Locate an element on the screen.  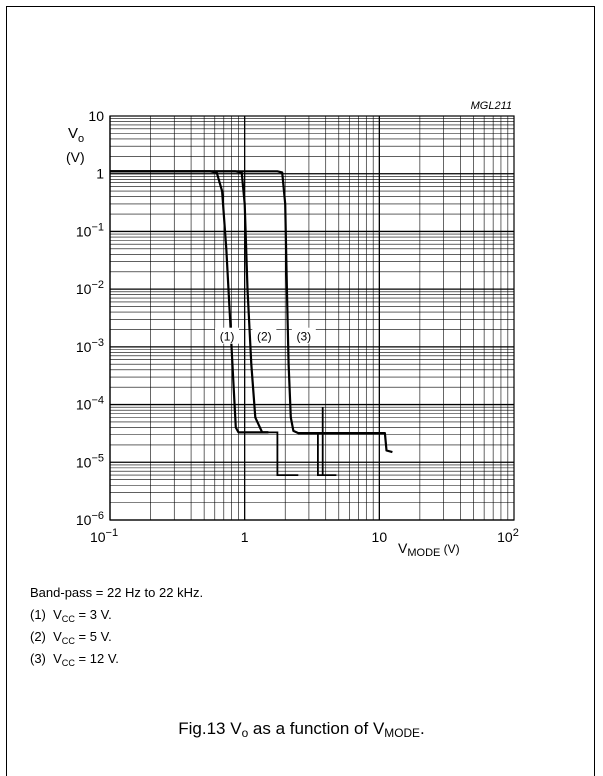
curve-labels: (1) (2) (3) is located at coordinates (265, 335).